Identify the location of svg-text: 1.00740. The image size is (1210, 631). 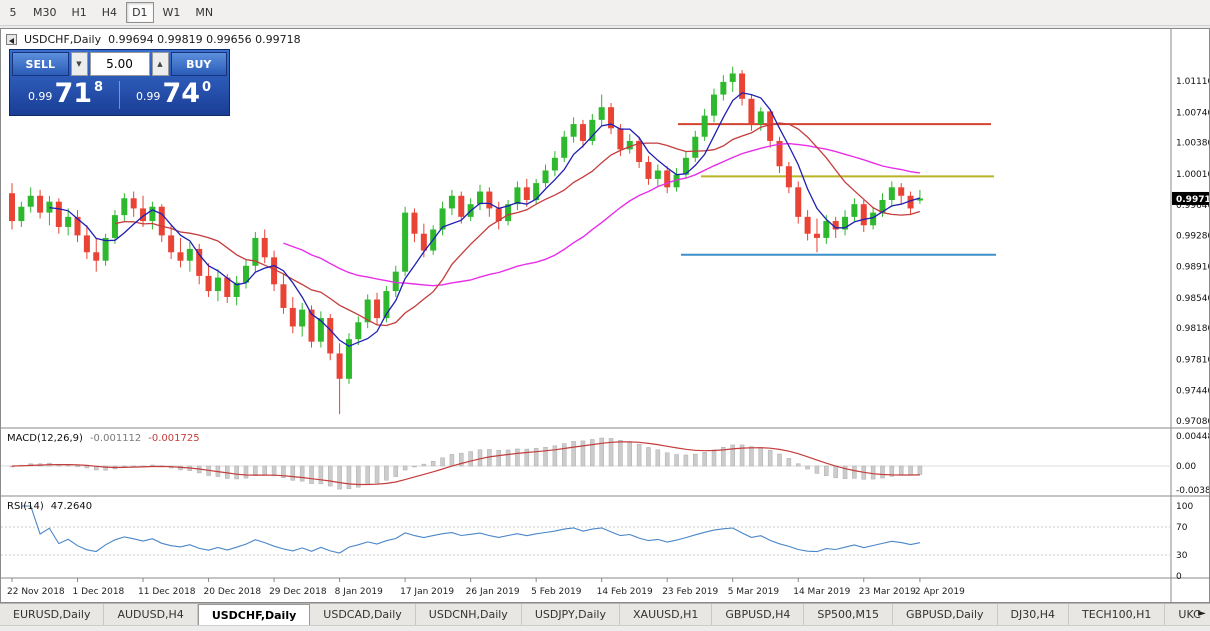
(1192, 113).